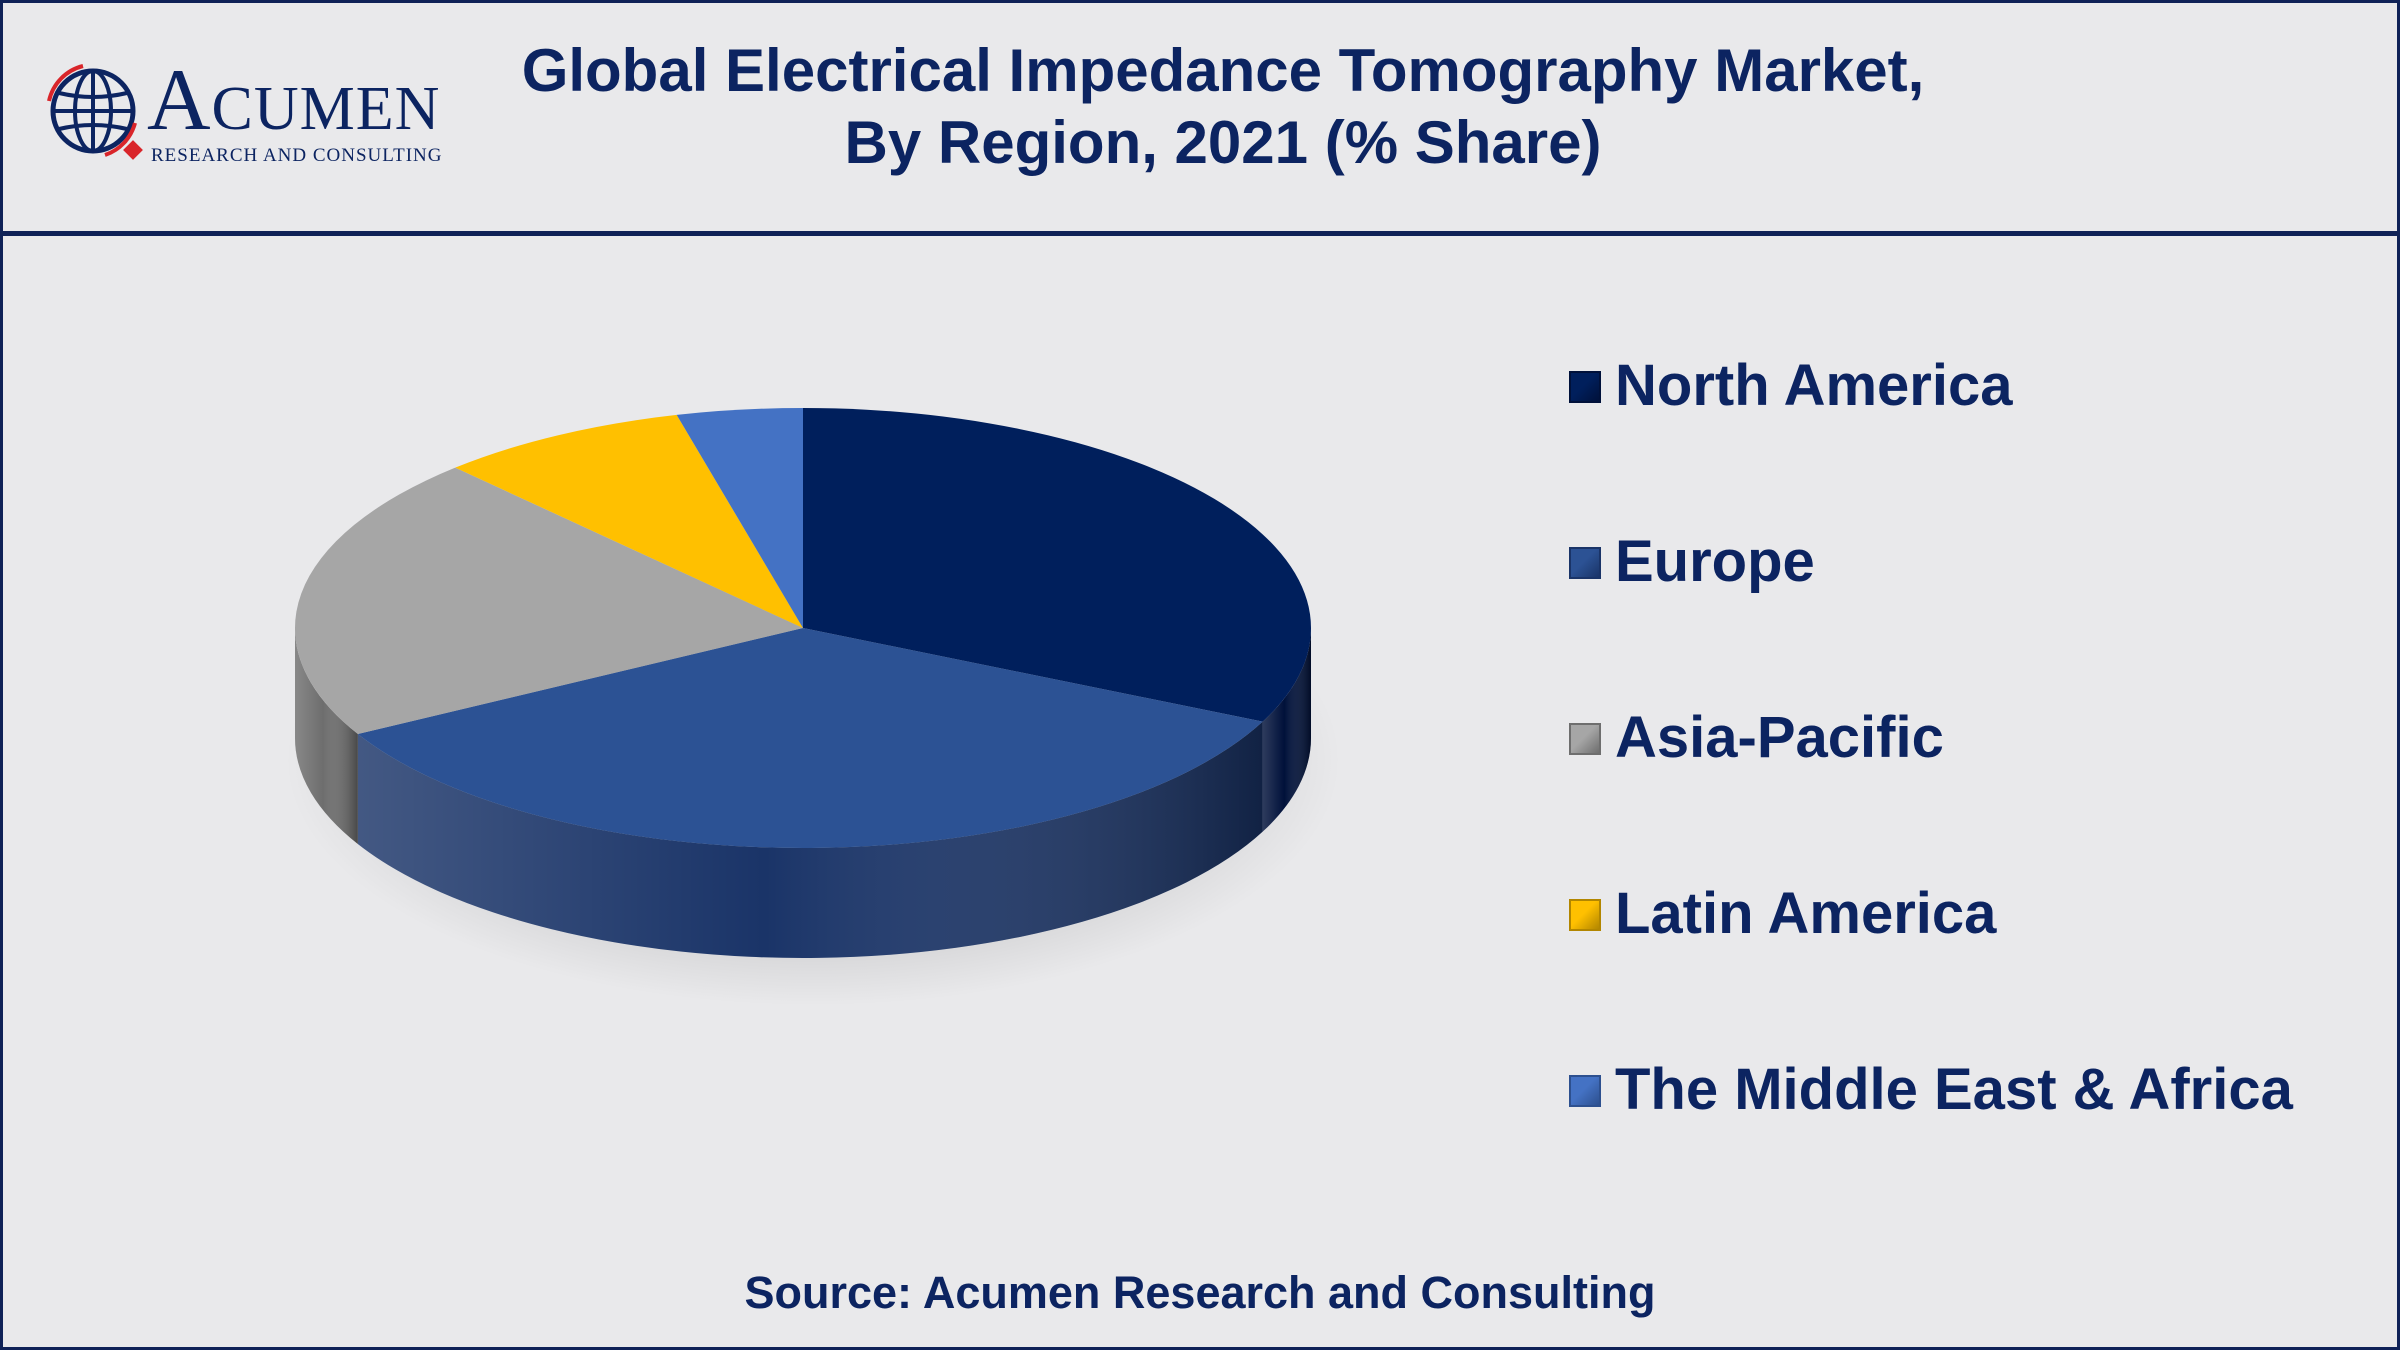 The width and height of the screenshot is (2400, 1350). What do you see at coordinates (1806, 913) in the screenshot?
I see `legend-label: Latin America` at bounding box center [1806, 913].